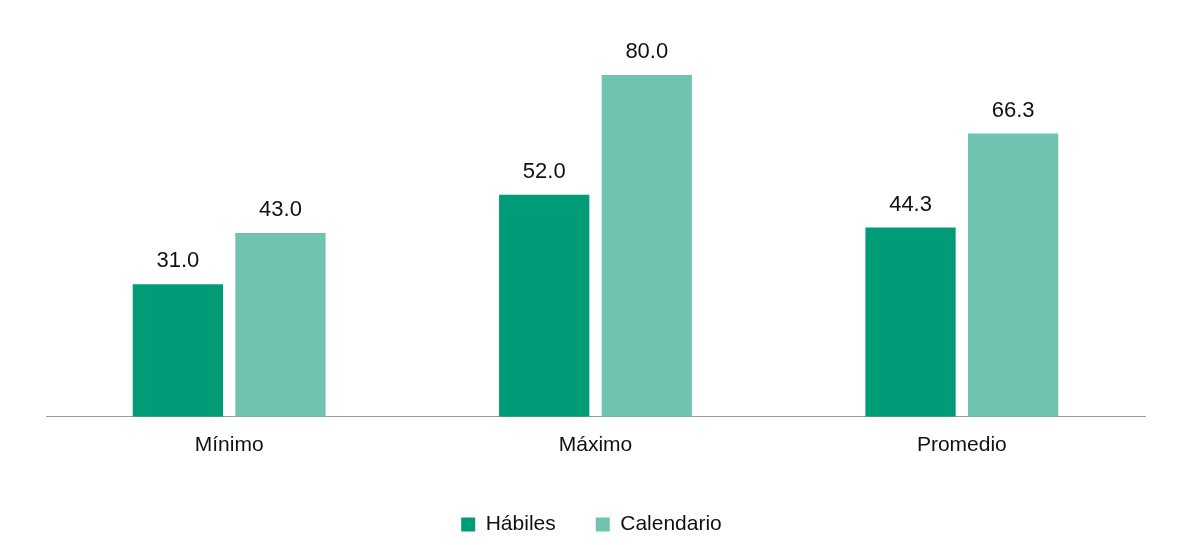 This screenshot has height=545, width=1182. What do you see at coordinates (1013, 109) in the screenshot?
I see `data-label: 66.3` at bounding box center [1013, 109].